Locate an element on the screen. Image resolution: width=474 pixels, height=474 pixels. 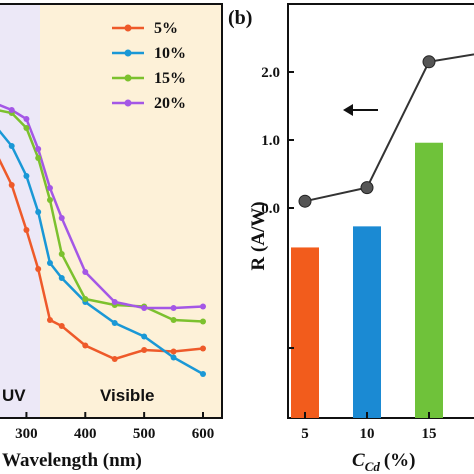
panel-label-b: (b) is located at coordinates (240, 18).